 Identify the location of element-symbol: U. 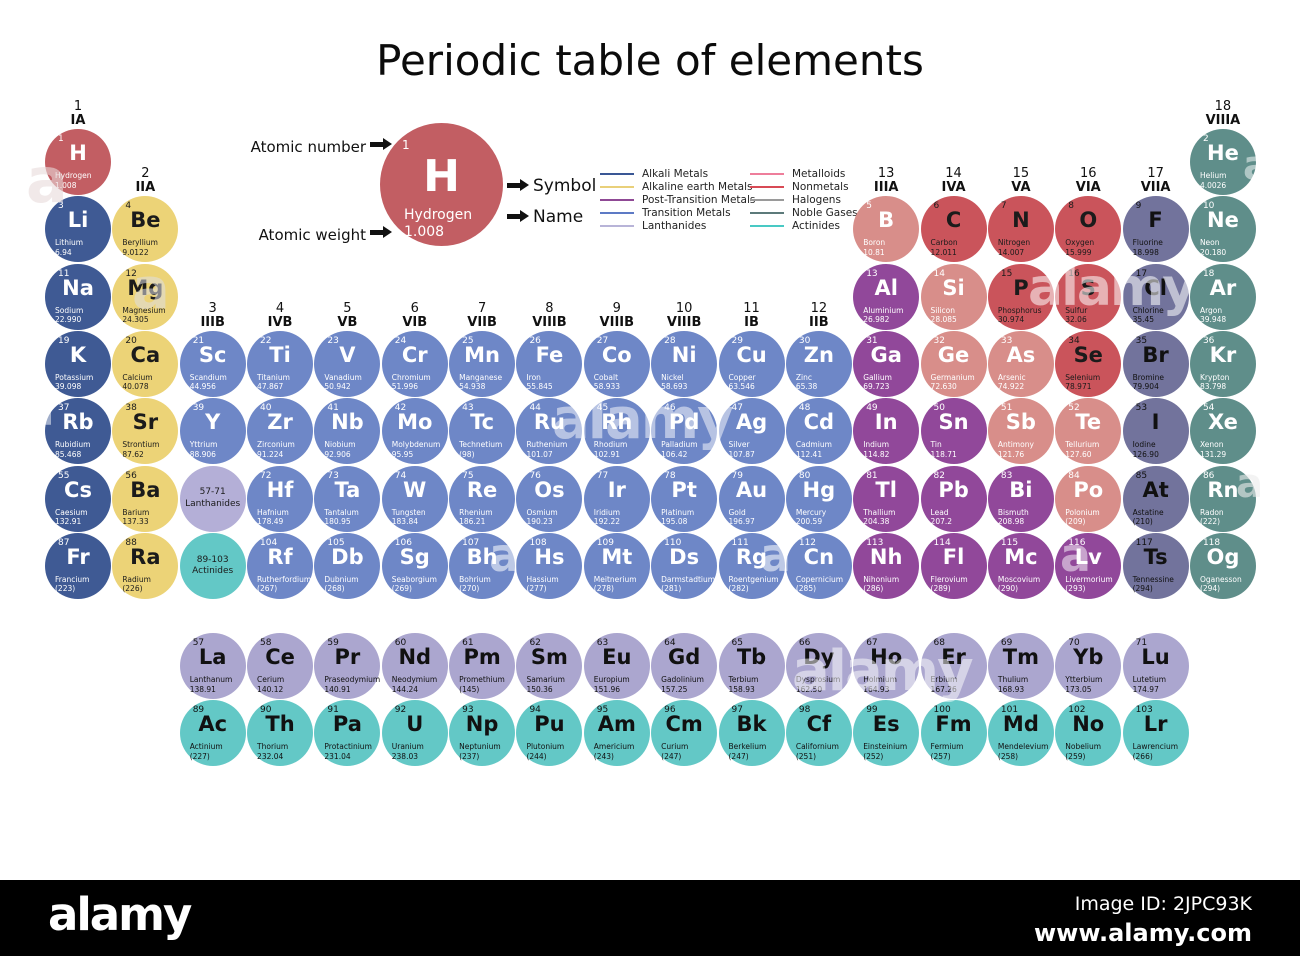
(415, 724).